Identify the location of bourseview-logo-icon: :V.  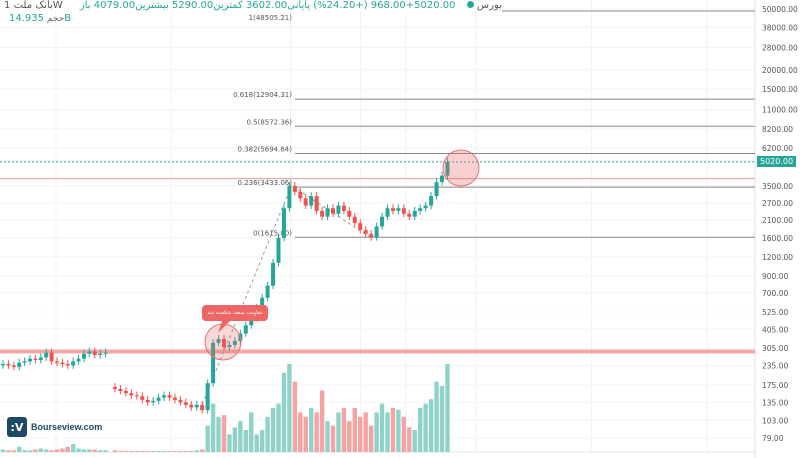
(17, 427).